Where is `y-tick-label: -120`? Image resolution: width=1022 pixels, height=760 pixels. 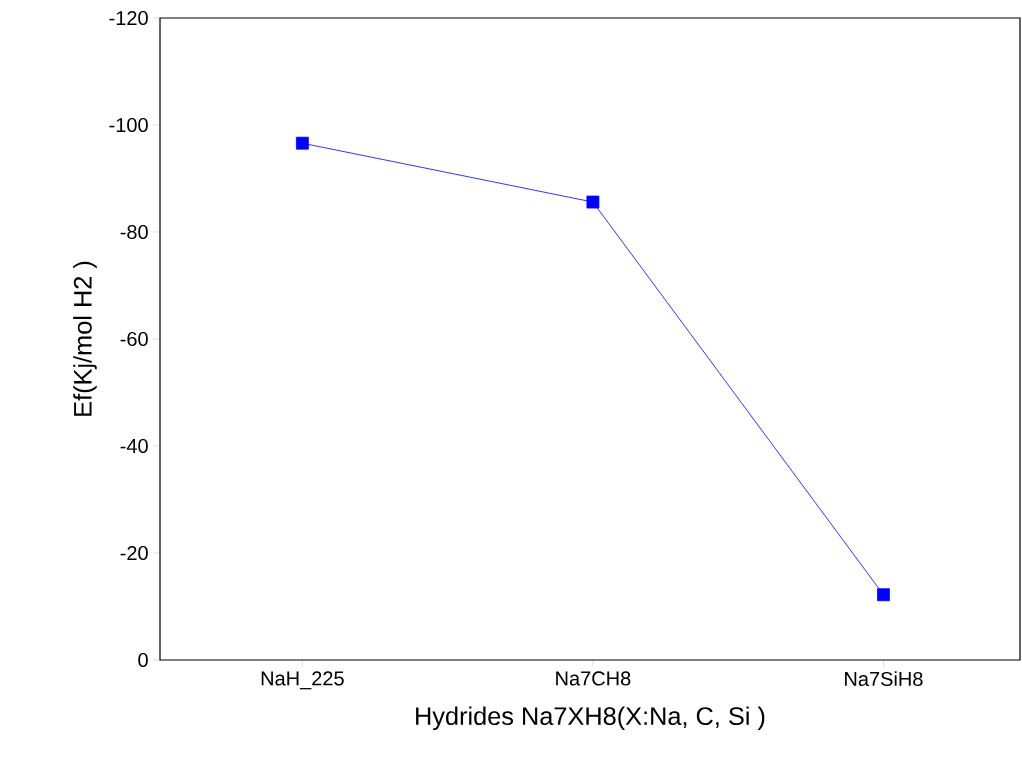
y-tick-label: -120 is located at coordinates (128, 18).